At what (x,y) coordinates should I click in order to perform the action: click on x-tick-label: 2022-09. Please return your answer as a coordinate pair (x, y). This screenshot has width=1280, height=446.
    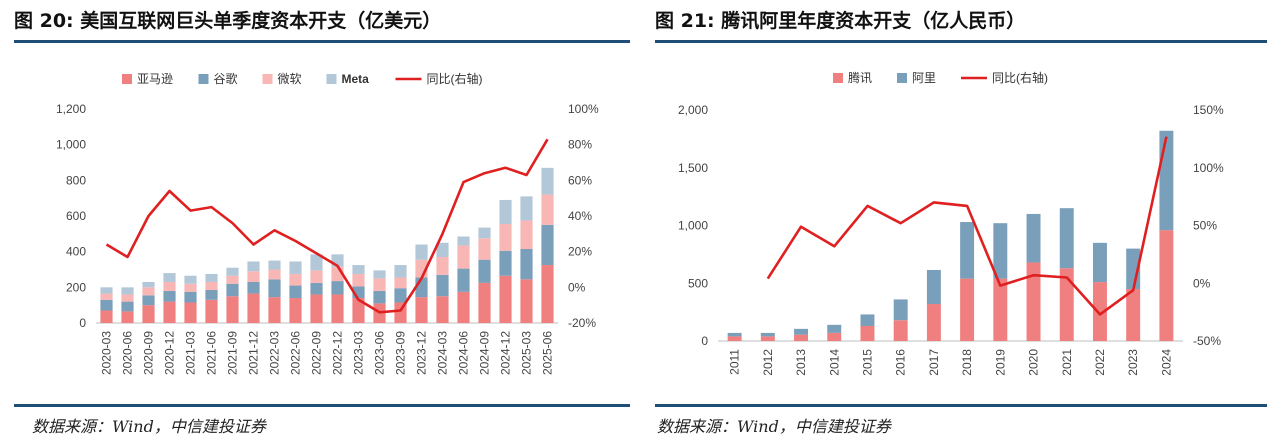
    Looking at the image, I should click on (317, 353).